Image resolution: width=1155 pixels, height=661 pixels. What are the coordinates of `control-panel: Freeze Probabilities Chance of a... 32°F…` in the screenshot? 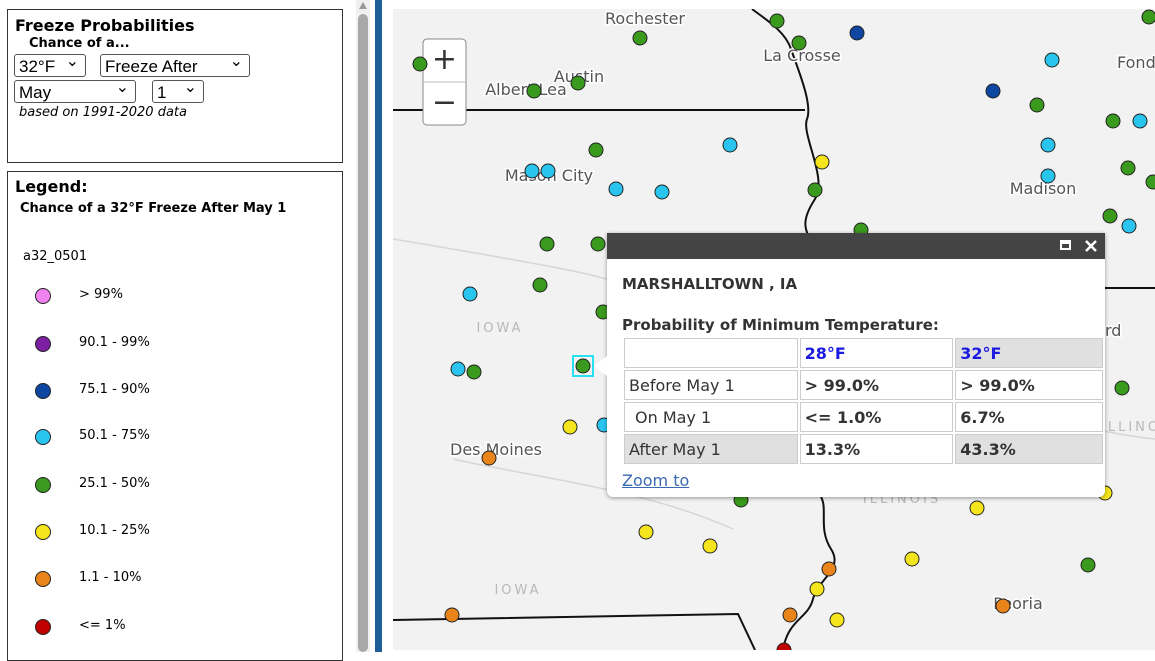 It's located at (175, 86).